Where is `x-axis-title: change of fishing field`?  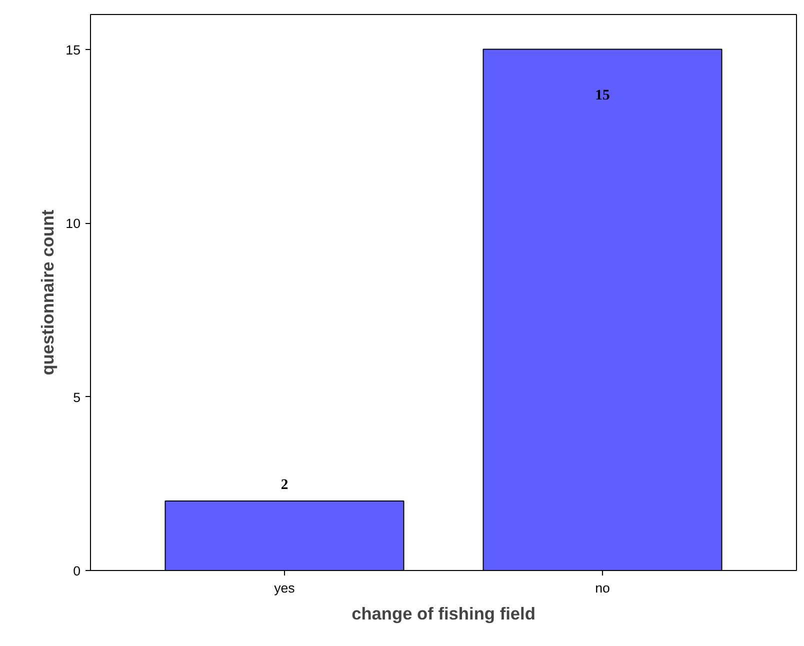
x-axis-title: change of fishing field is located at coordinates (444, 614).